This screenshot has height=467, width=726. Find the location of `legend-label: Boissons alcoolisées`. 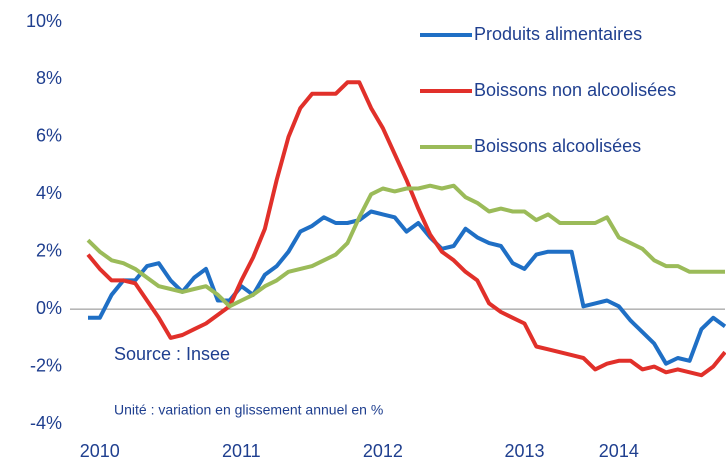

legend-label: Boissons alcoolisées is located at coordinates (557, 146).